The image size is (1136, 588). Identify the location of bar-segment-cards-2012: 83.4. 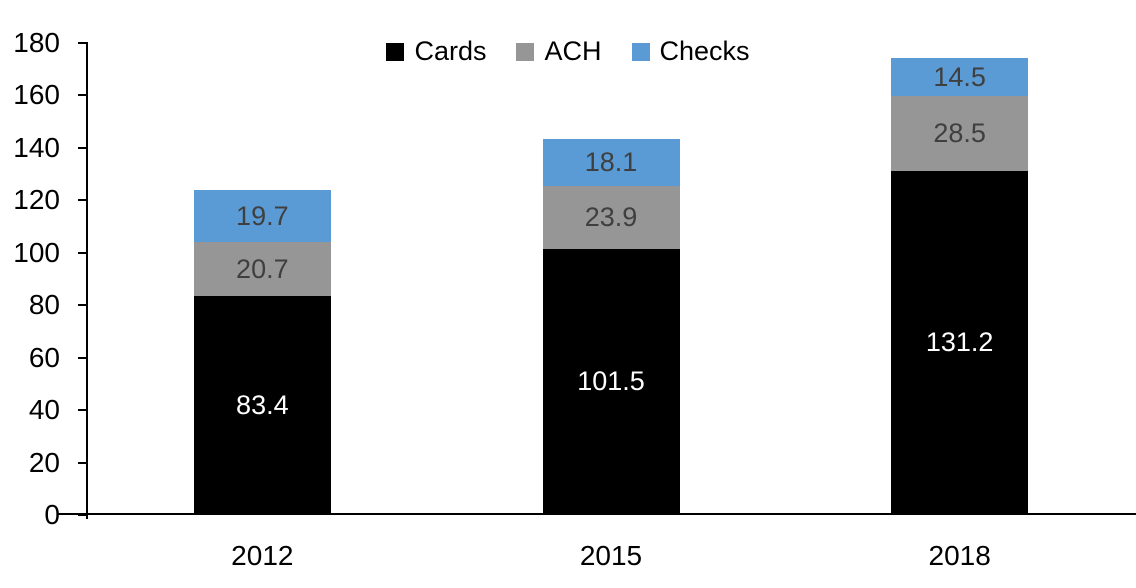
(262, 405).